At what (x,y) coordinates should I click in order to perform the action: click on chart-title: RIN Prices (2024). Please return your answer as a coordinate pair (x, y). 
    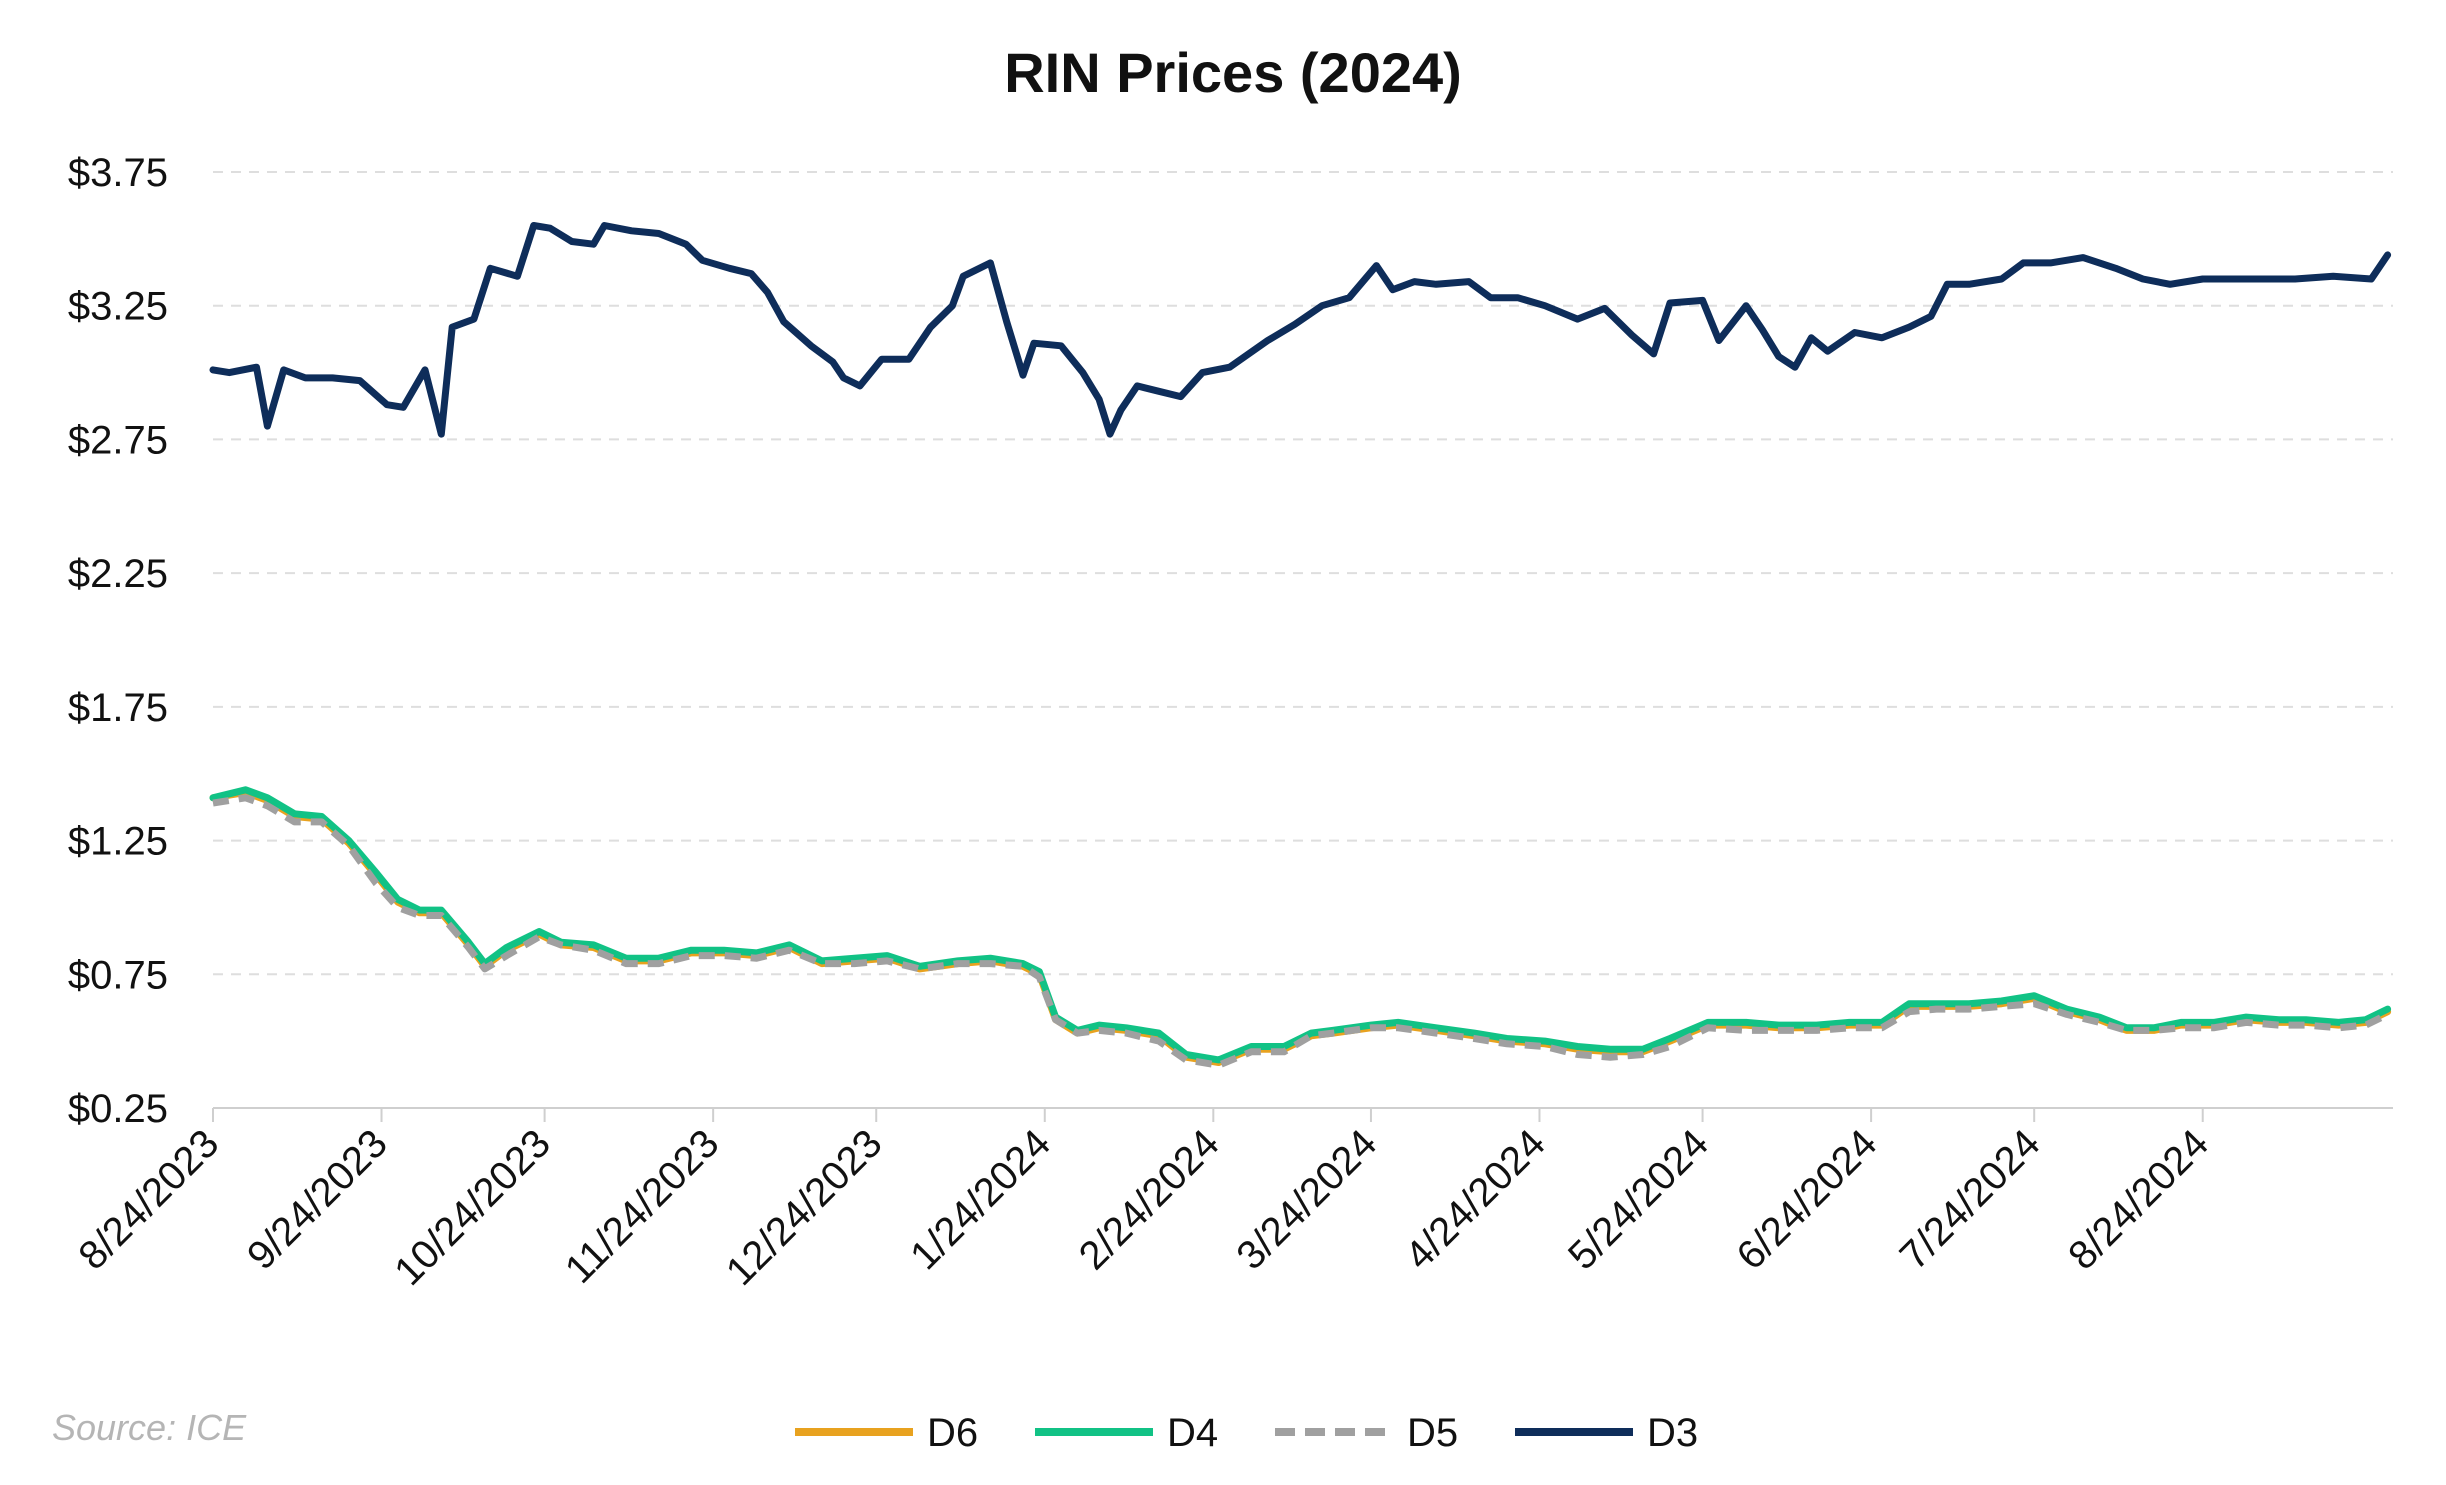
    Looking at the image, I should click on (1233, 72).